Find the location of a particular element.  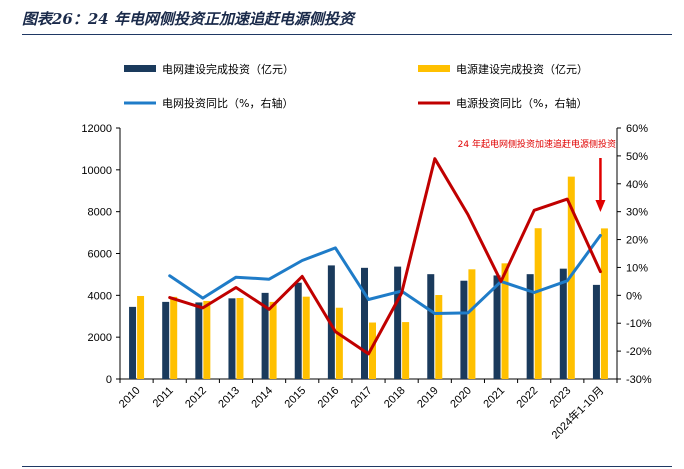

y-tick-label-left: 4000 is located at coordinates (100, 296).